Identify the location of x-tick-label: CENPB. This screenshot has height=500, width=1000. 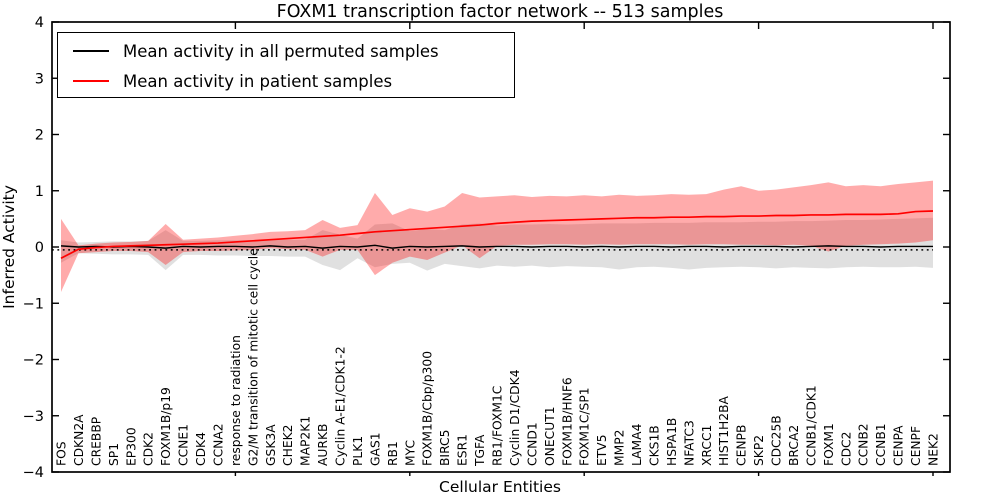
(742, 445).